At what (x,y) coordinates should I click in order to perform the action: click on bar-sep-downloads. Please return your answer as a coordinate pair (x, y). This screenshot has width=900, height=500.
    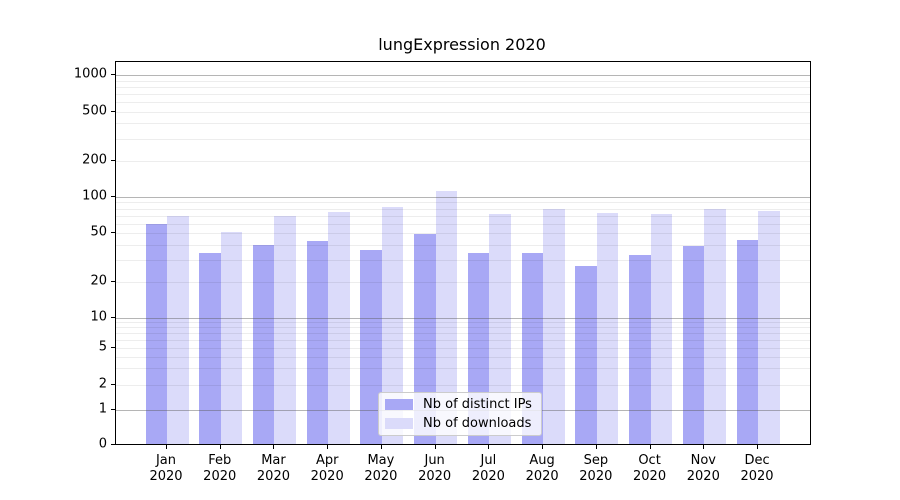
    Looking at the image, I should click on (607, 328).